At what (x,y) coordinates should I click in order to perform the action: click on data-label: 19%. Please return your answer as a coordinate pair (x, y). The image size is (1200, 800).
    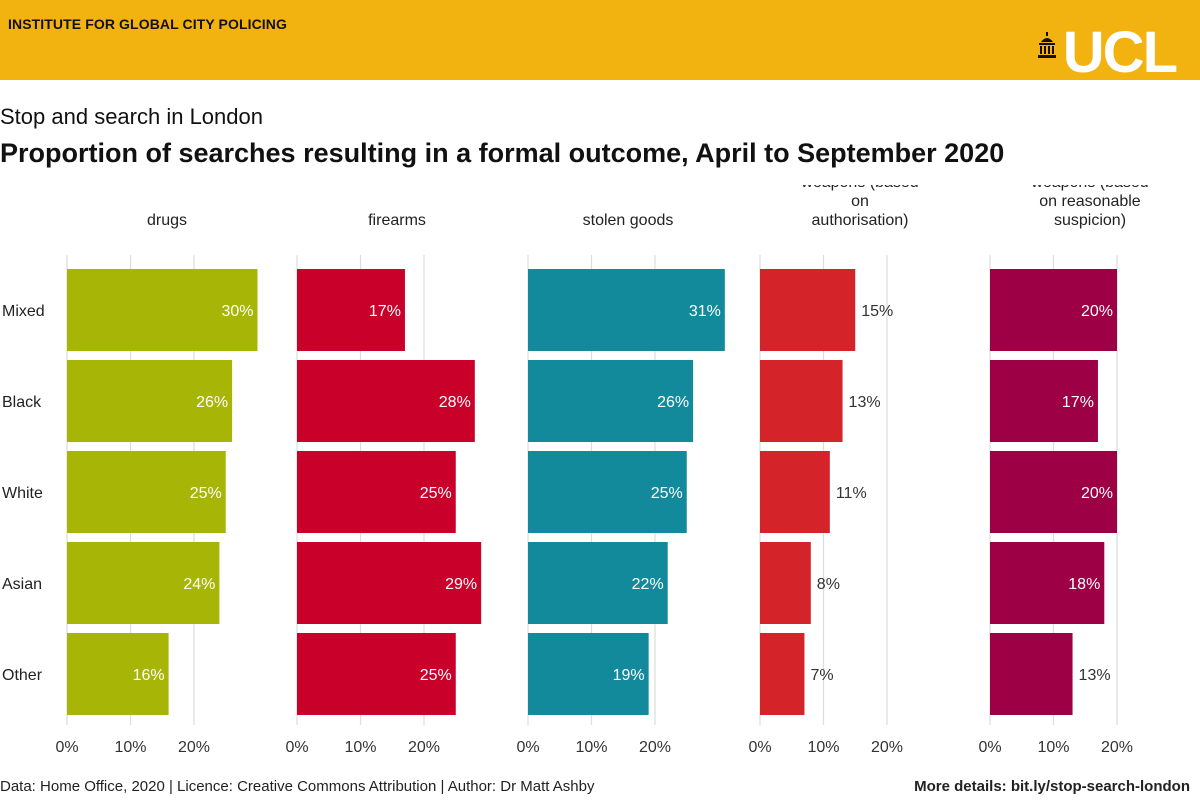
    Looking at the image, I should click on (629, 675).